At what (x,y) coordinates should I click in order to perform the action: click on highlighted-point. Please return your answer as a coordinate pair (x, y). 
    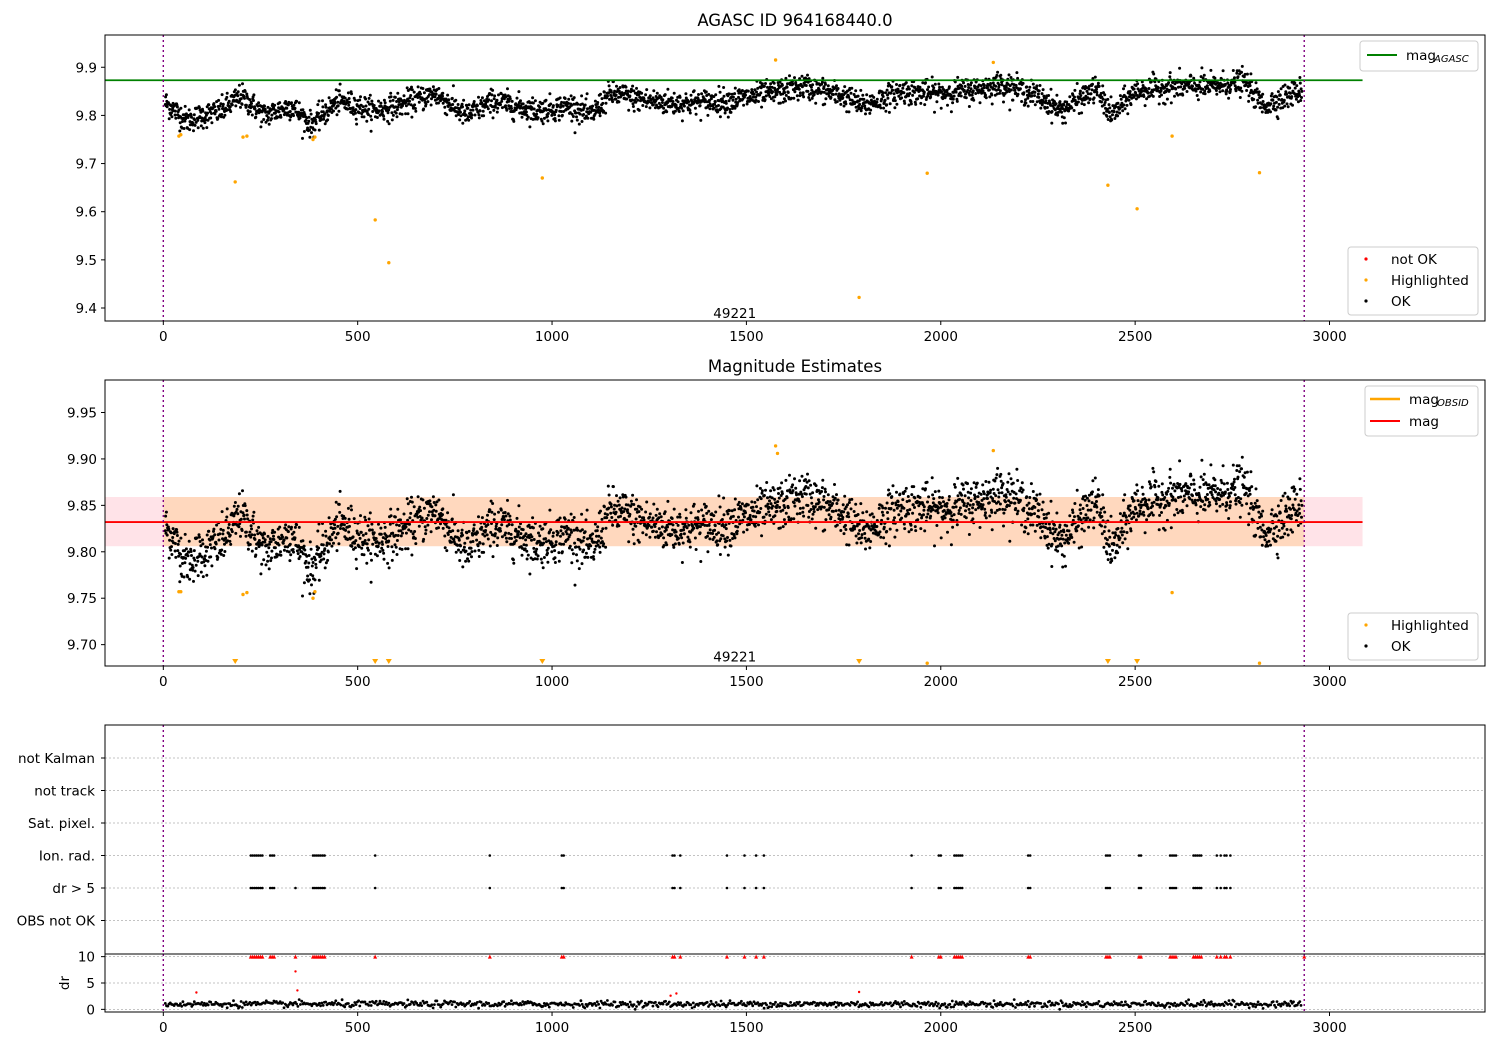
    Looking at the image, I should click on (243, 137).